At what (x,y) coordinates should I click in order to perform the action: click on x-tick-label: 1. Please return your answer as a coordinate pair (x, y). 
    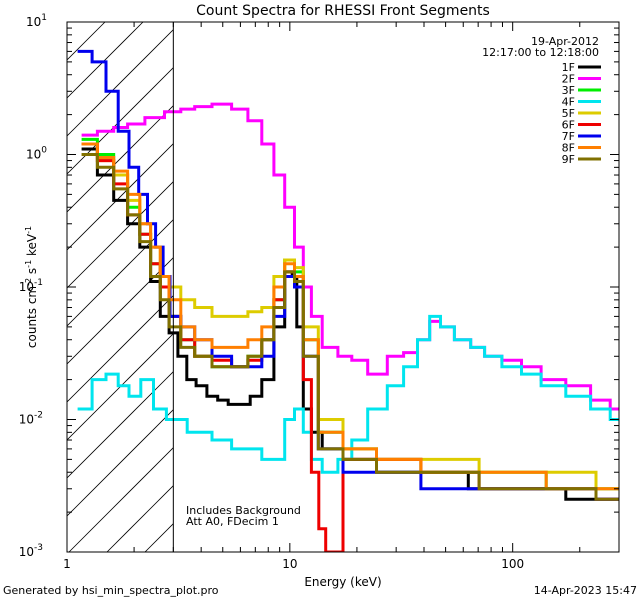
    Looking at the image, I should click on (67, 564).